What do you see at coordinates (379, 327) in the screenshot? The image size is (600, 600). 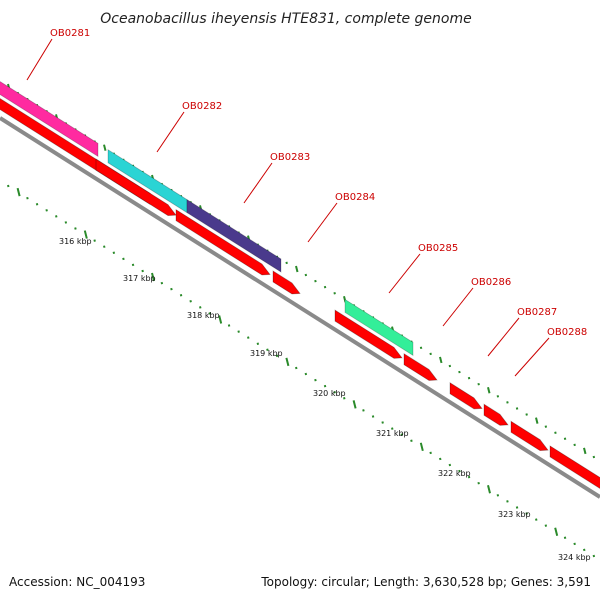 I see `gene-band-ob0285` at bounding box center [379, 327].